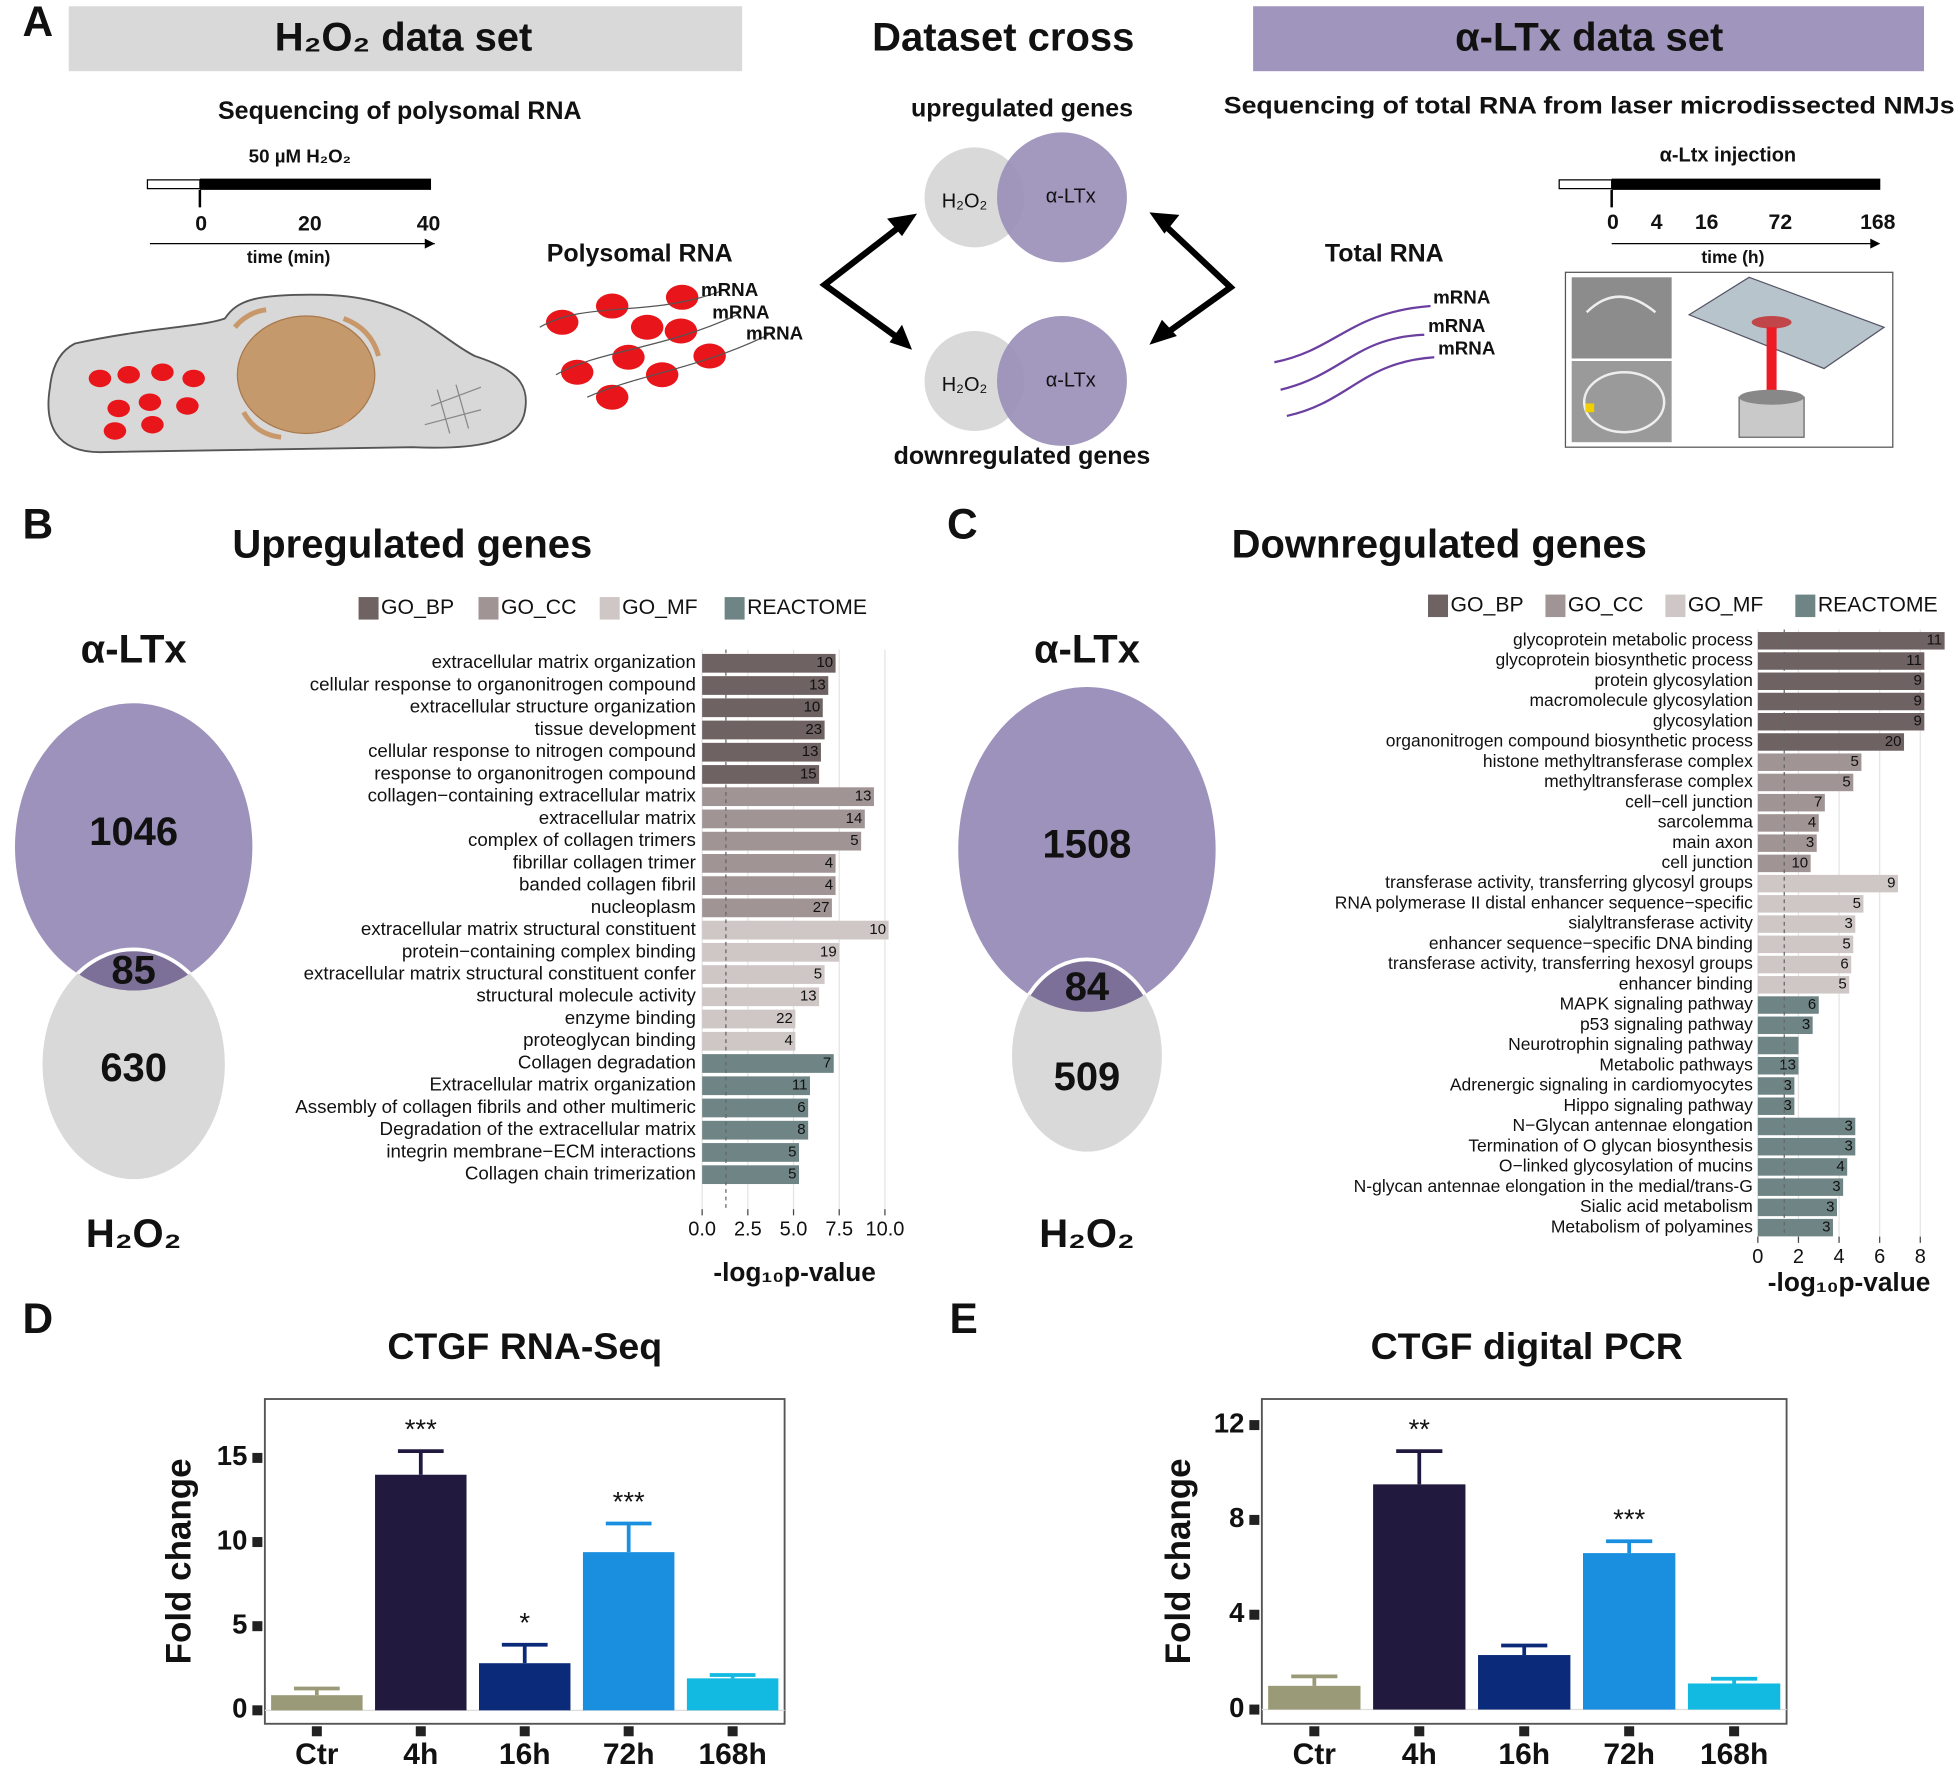 The height and width of the screenshot is (1770, 1959). What do you see at coordinates (1630, 1044) in the screenshot?
I see `category-label: Neurotrophin signaling pathway` at bounding box center [1630, 1044].